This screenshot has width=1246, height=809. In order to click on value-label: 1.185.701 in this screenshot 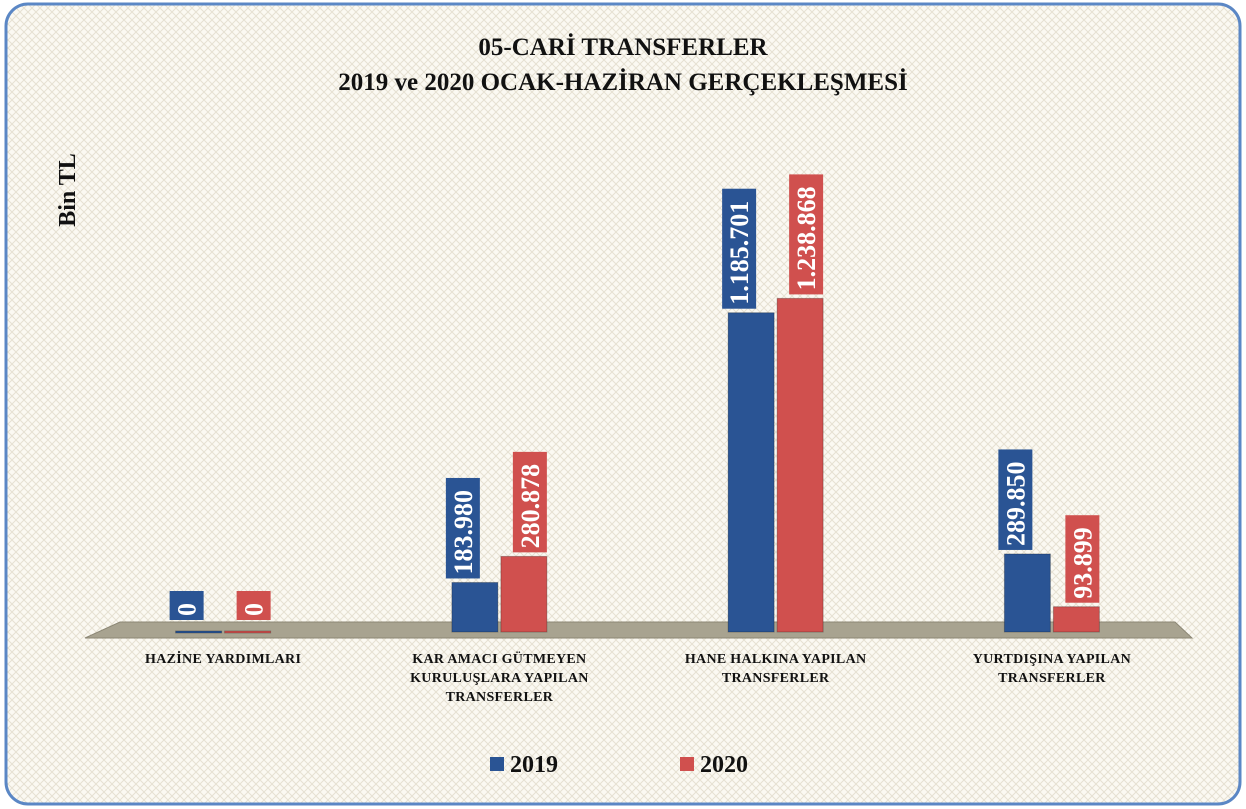, I will do `click(739, 253)`.